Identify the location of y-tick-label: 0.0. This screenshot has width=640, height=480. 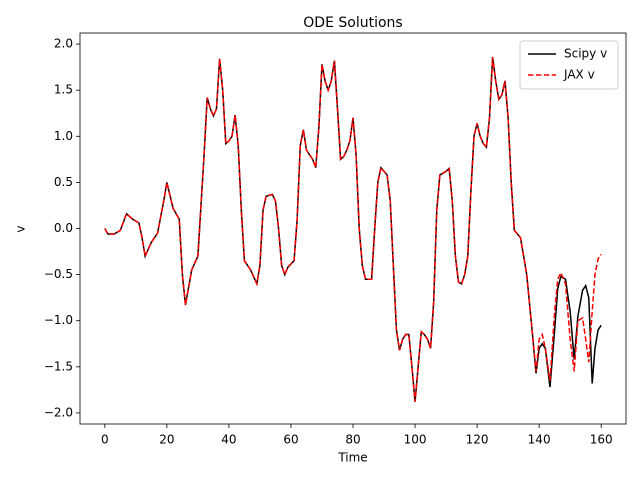
(63, 228).